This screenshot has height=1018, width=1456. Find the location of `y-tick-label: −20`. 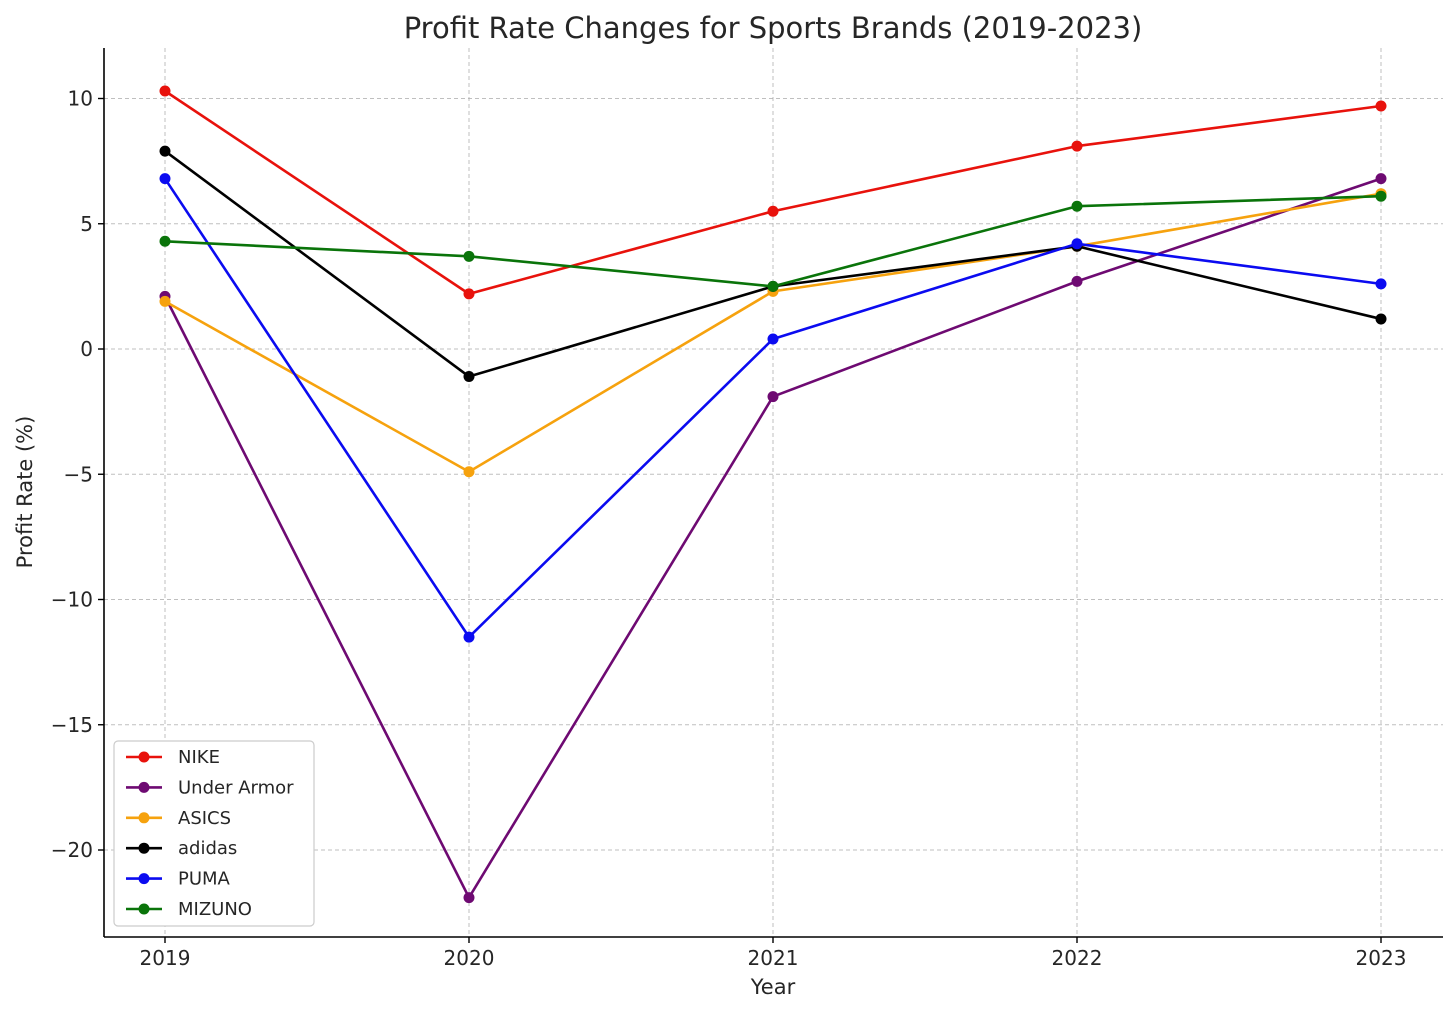

y-tick-label: −20 is located at coordinates (72, 850).